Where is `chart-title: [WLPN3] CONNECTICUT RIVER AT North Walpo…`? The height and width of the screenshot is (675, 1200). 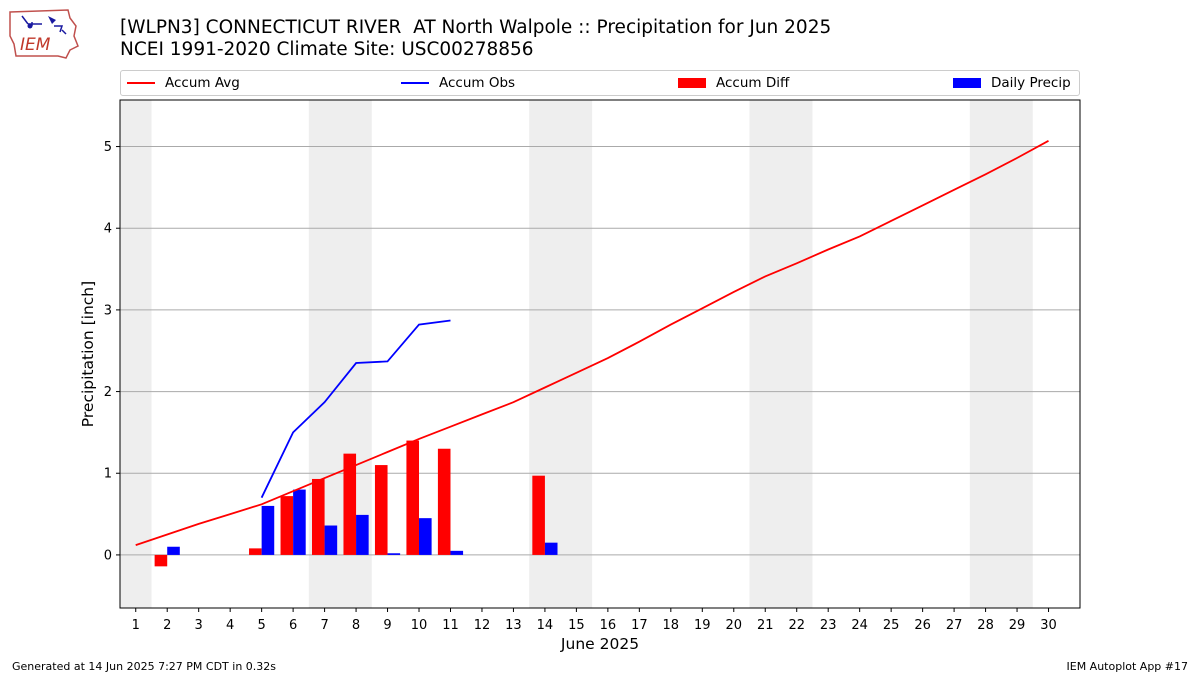 chart-title: [WLPN3] CONNECTICUT RIVER AT North Walpo… is located at coordinates (476, 27).